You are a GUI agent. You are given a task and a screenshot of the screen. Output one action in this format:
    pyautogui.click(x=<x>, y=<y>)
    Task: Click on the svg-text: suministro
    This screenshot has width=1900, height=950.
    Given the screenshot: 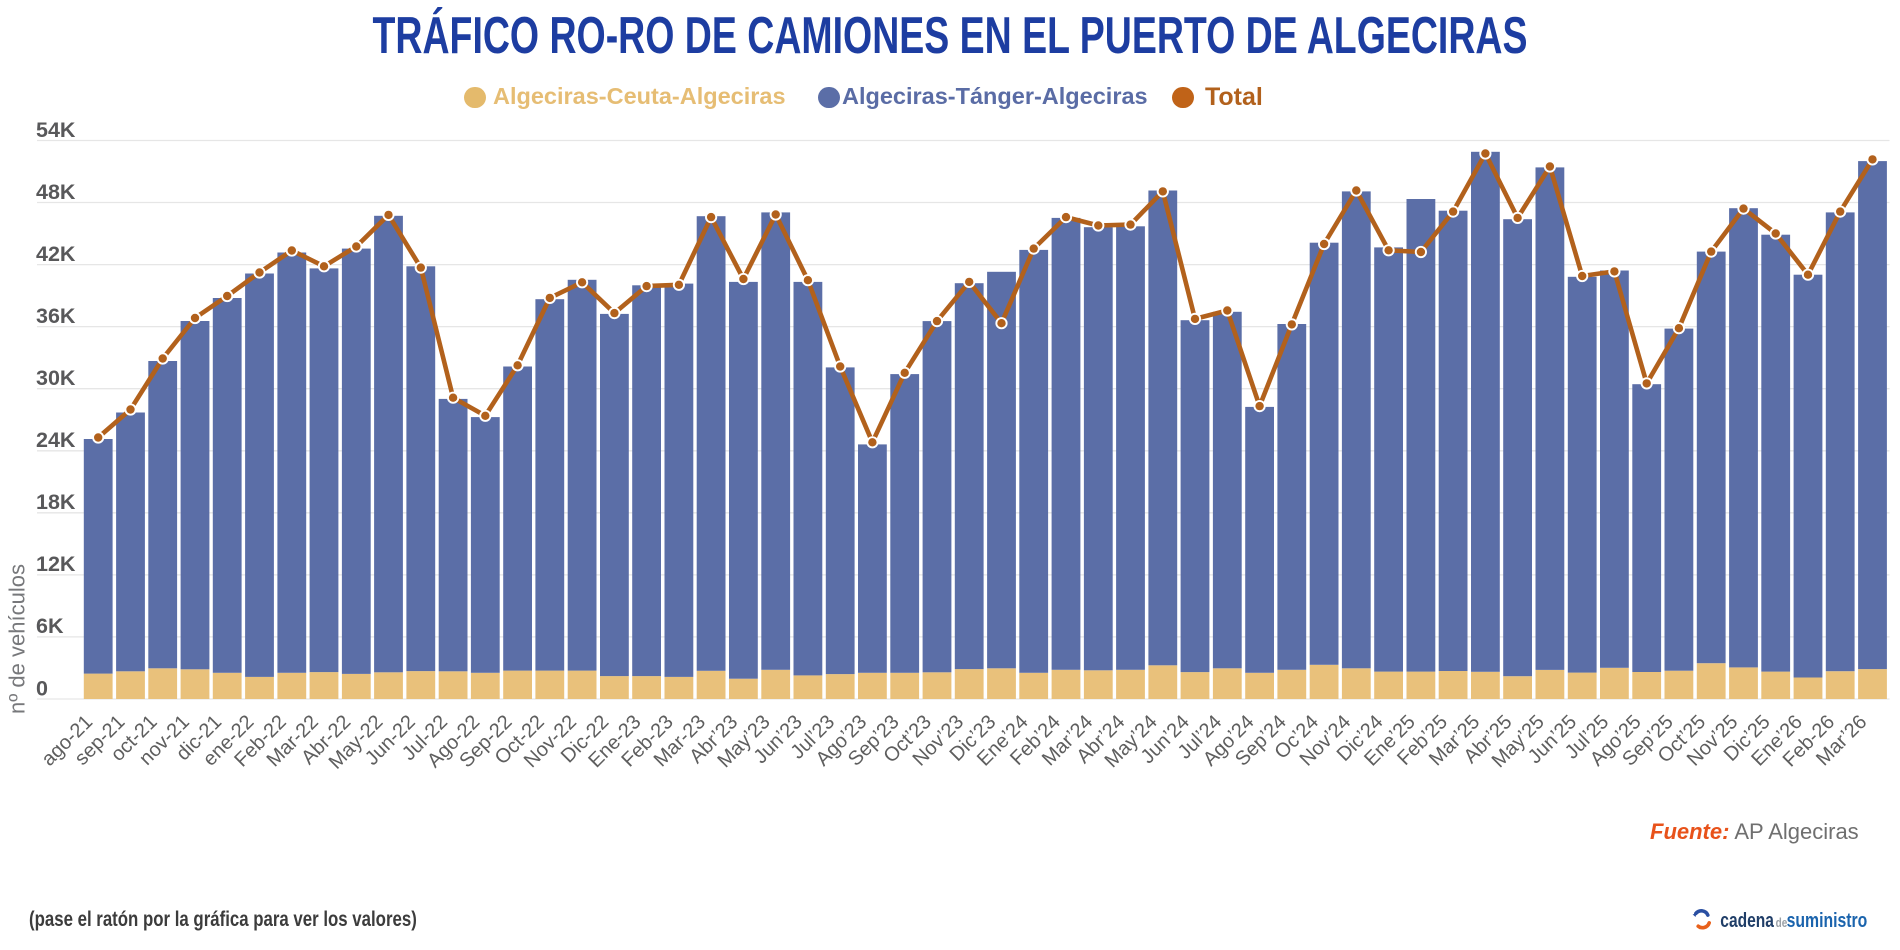 What is the action you would take?
    pyautogui.click(x=1827, y=920)
    